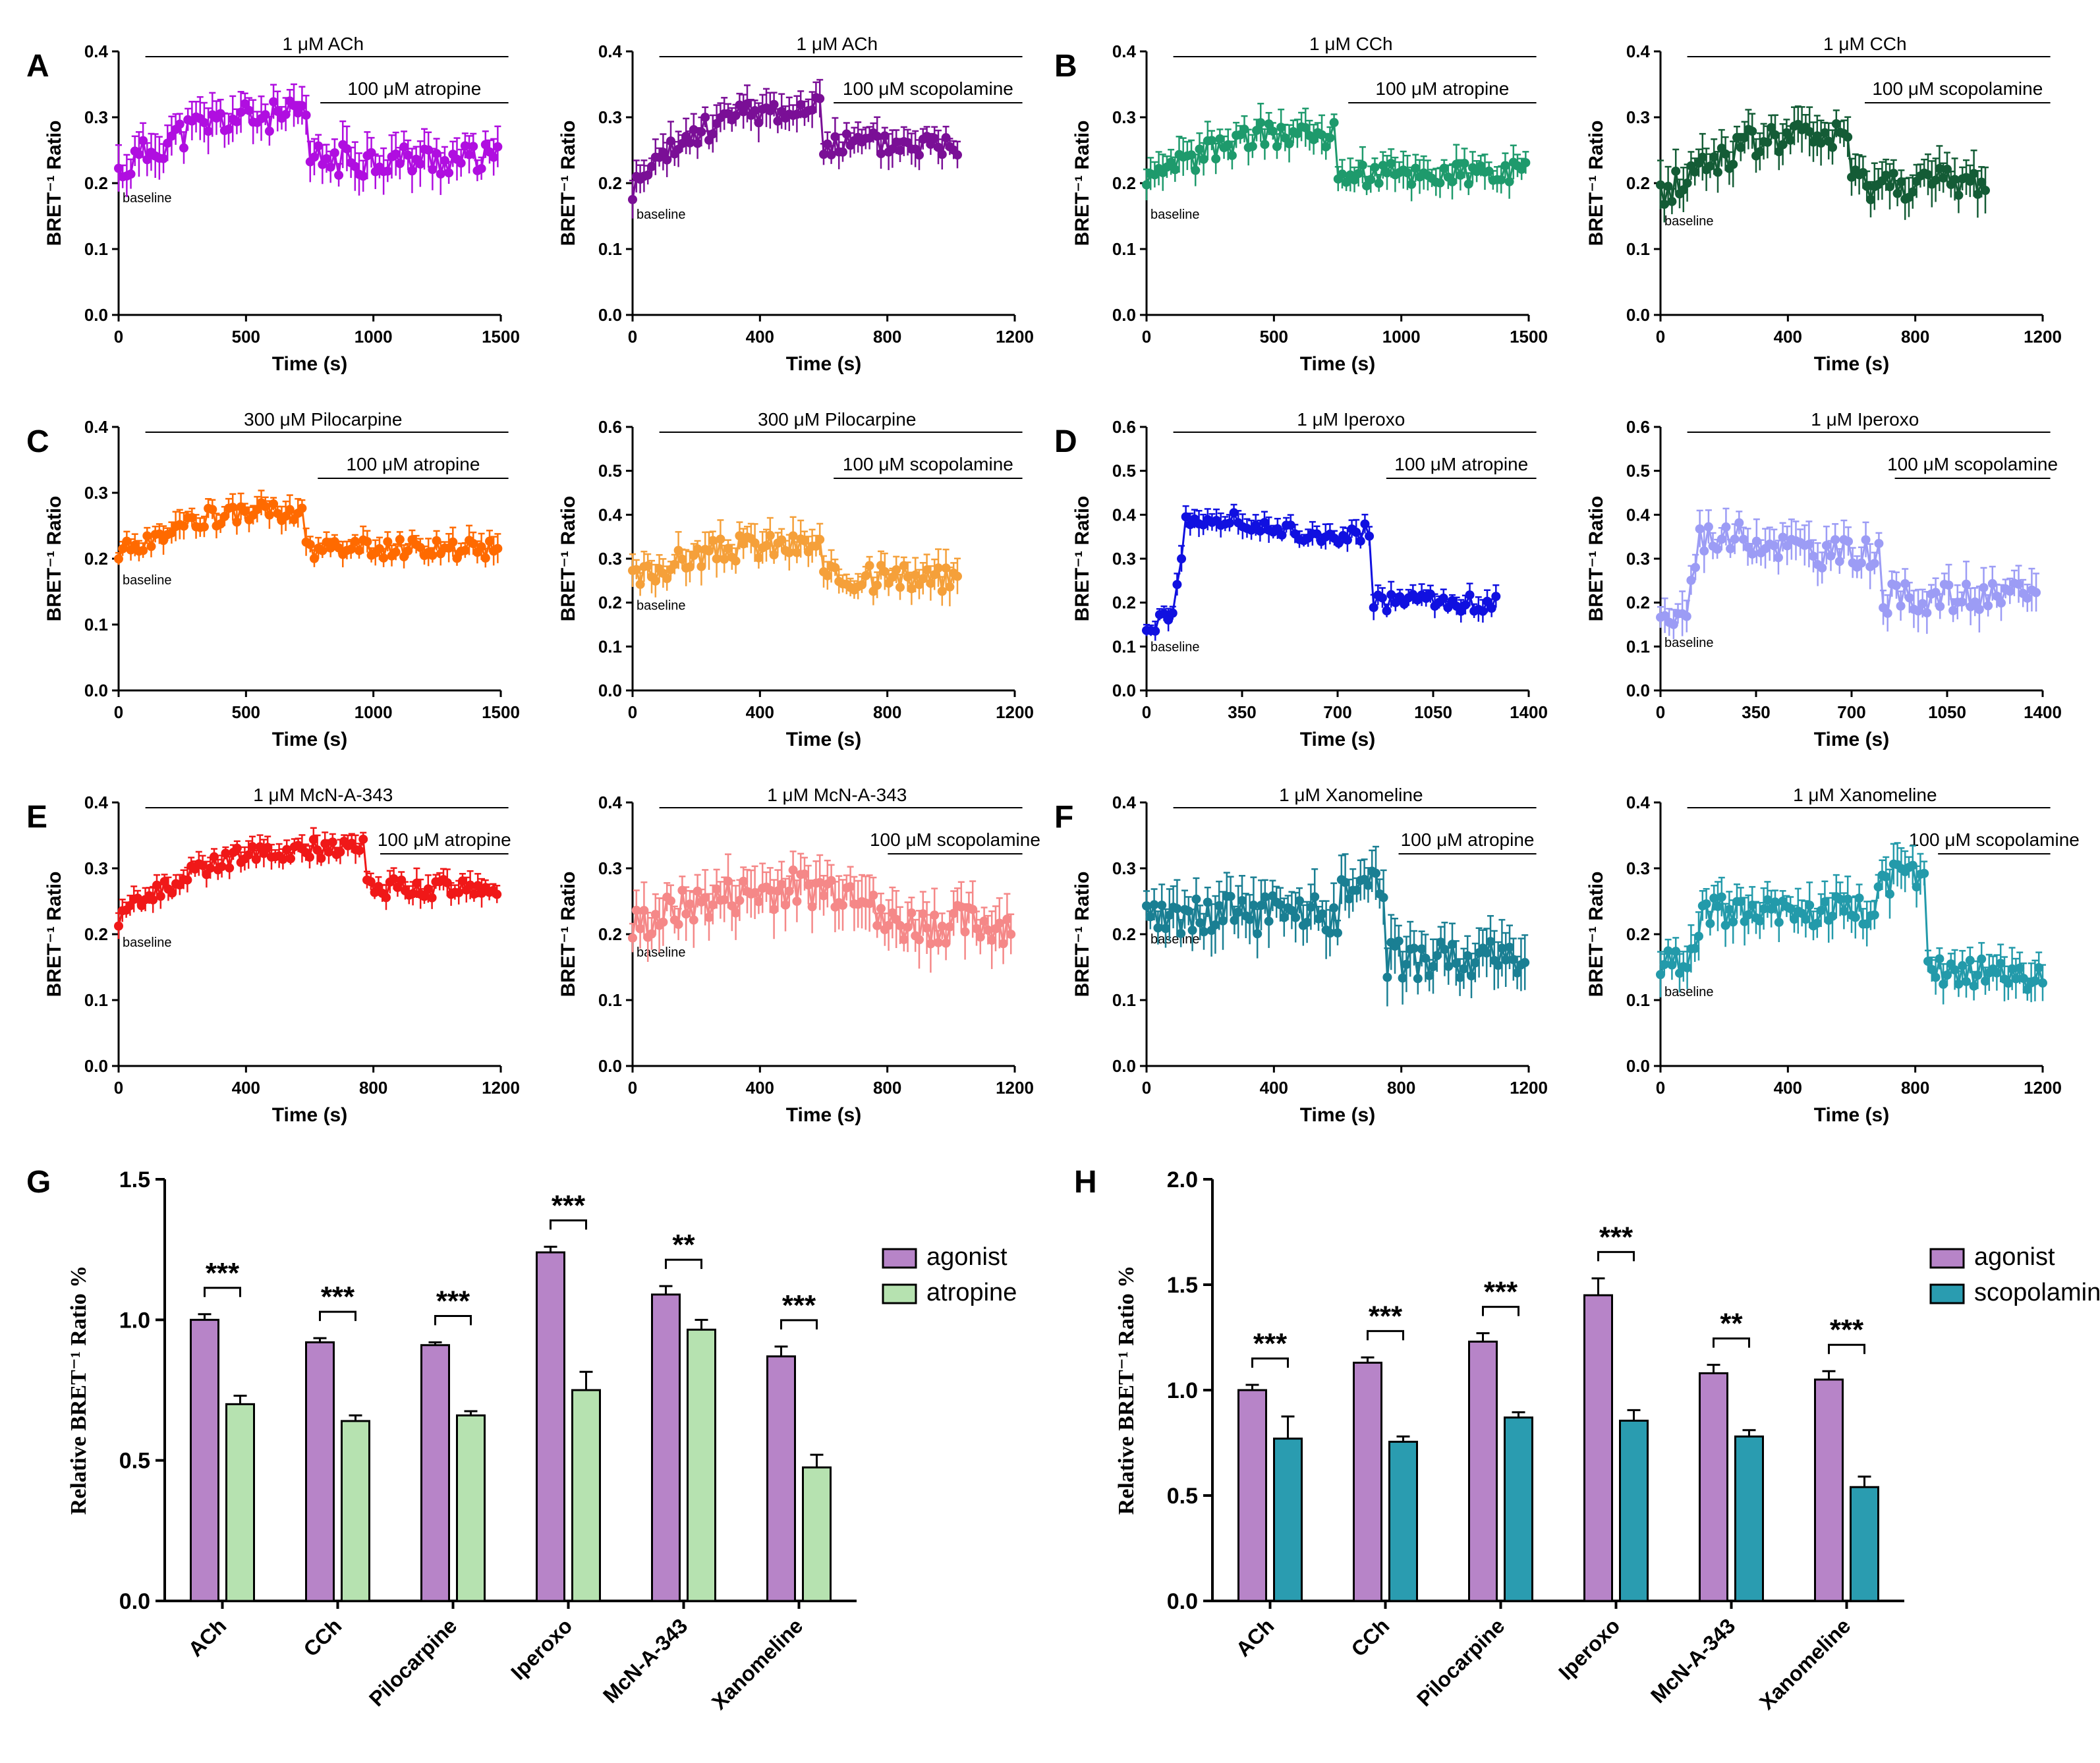 This screenshot has height=1763, width=2100. I want to click on y-tick-label: 0.1, so click(610, 249).